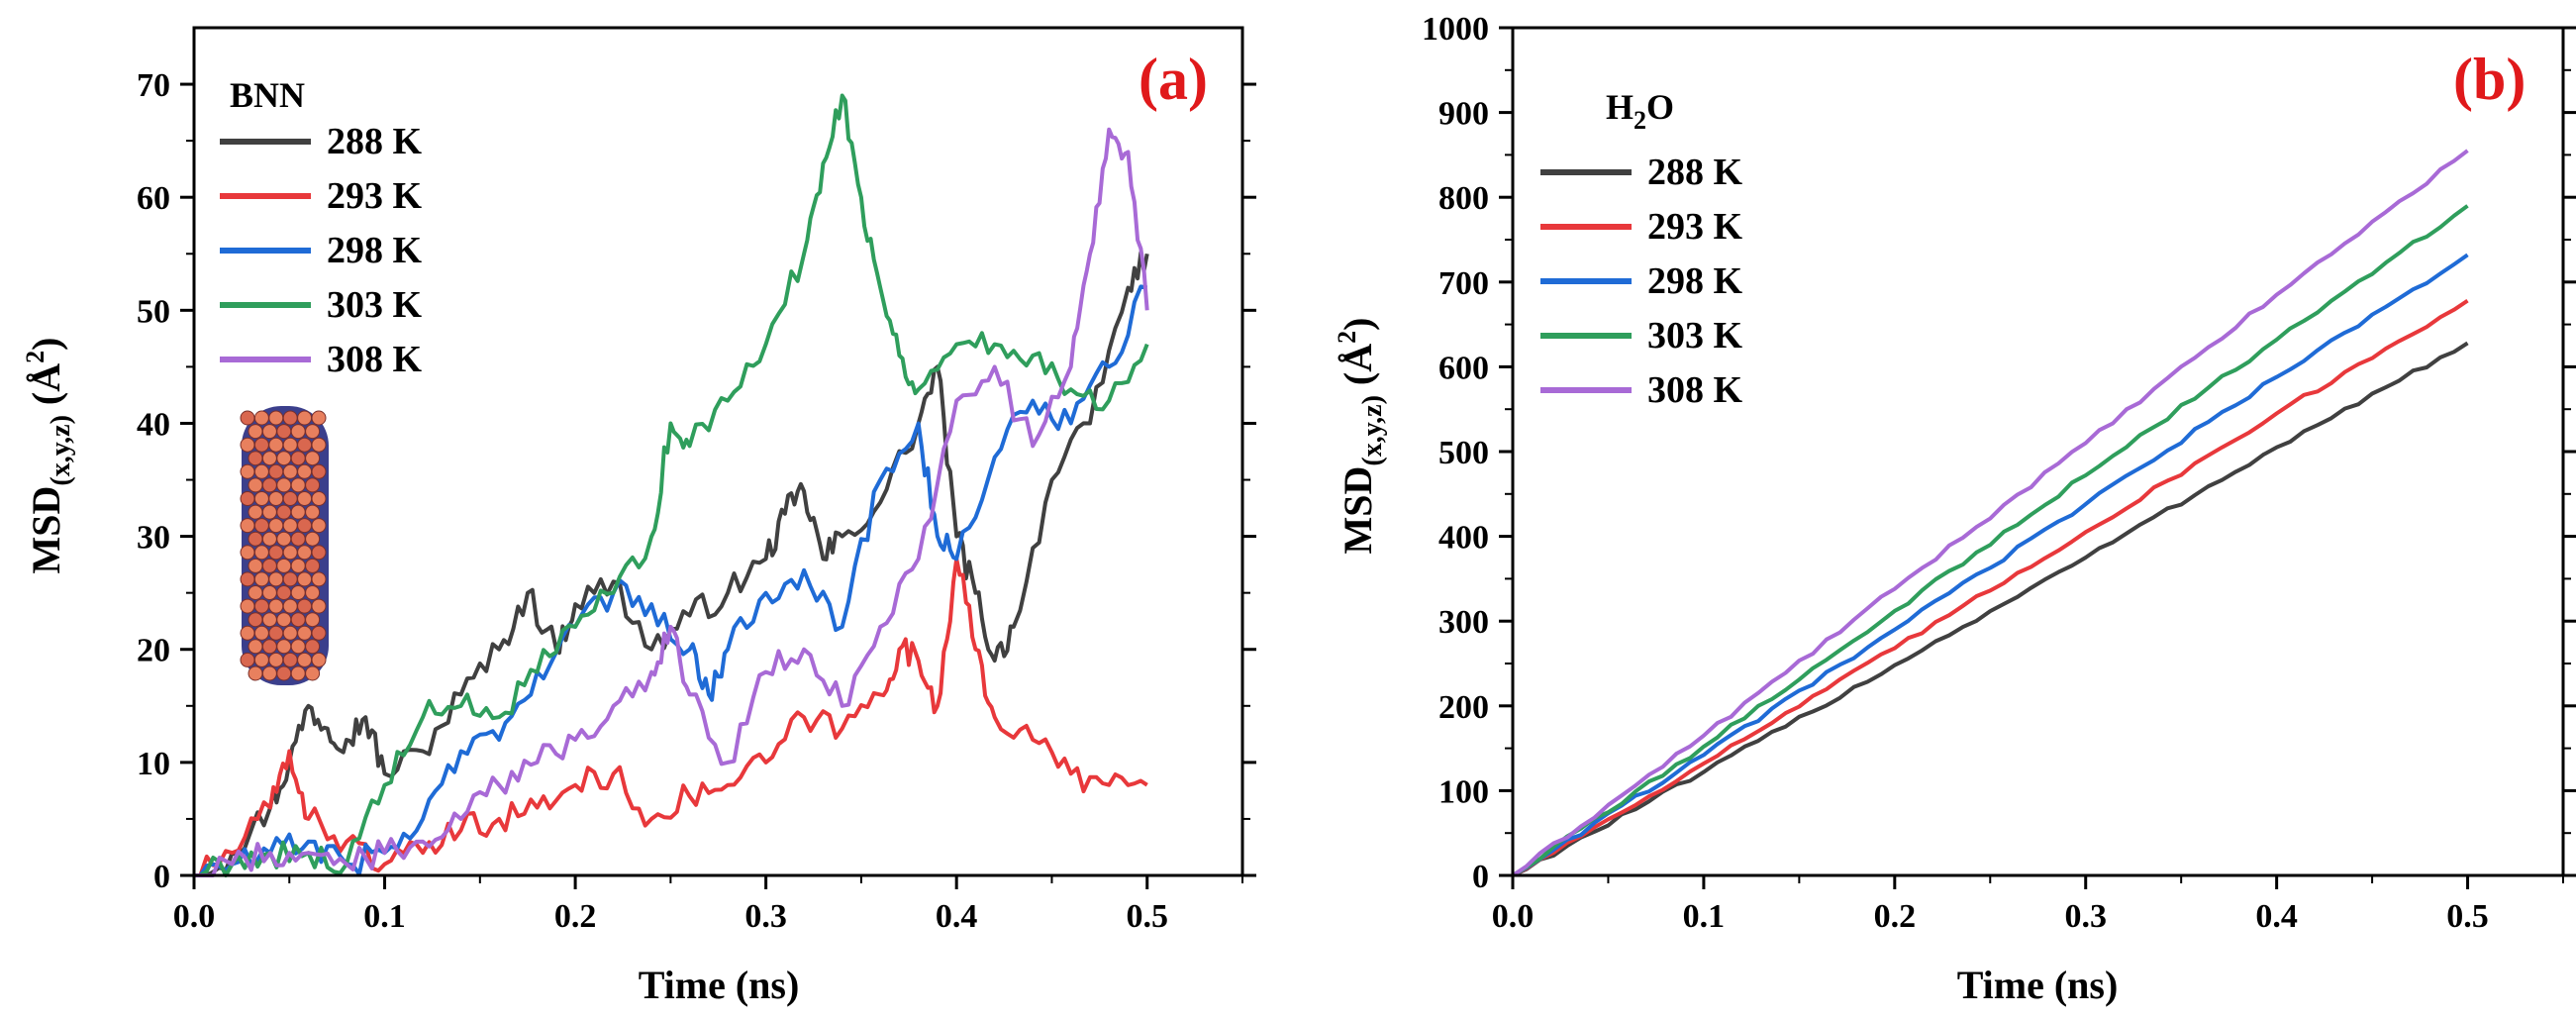  What do you see at coordinates (2276, 916) in the screenshot?
I see `x-tick-label: 0.4` at bounding box center [2276, 916].